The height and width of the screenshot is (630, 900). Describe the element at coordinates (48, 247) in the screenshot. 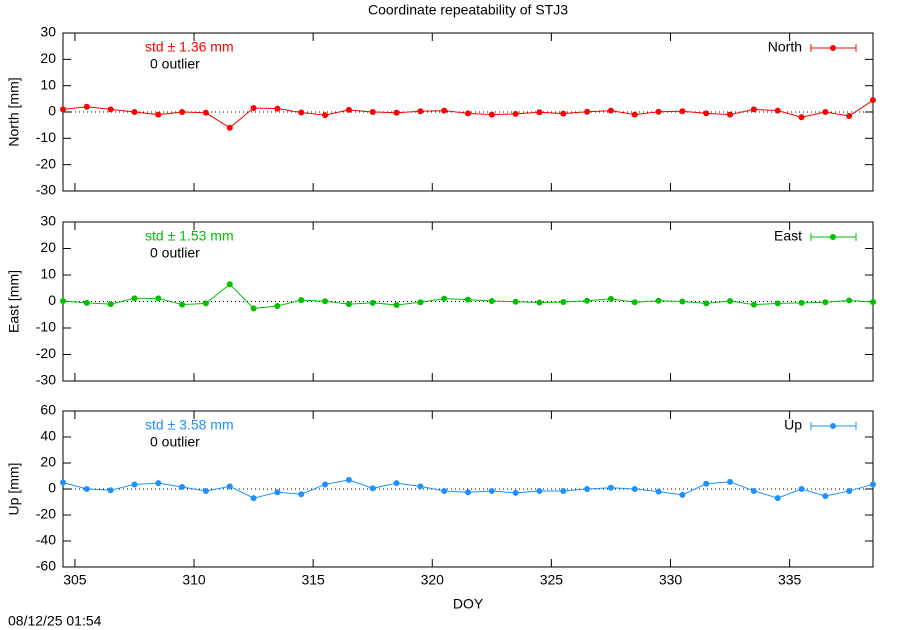

I see `y-tick-label: 20` at that location.